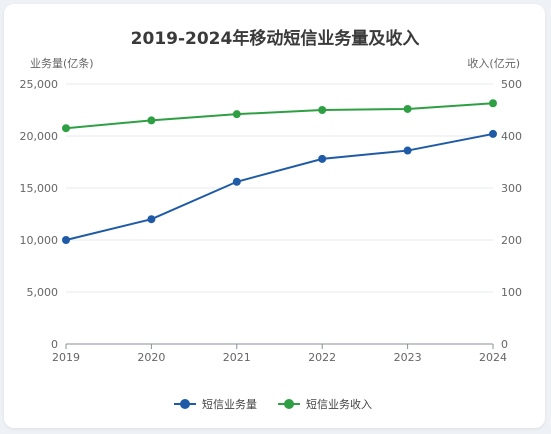 The width and height of the screenshot is (551, 434). I want to click on x-tick-label: 2022, so click(322, 357).